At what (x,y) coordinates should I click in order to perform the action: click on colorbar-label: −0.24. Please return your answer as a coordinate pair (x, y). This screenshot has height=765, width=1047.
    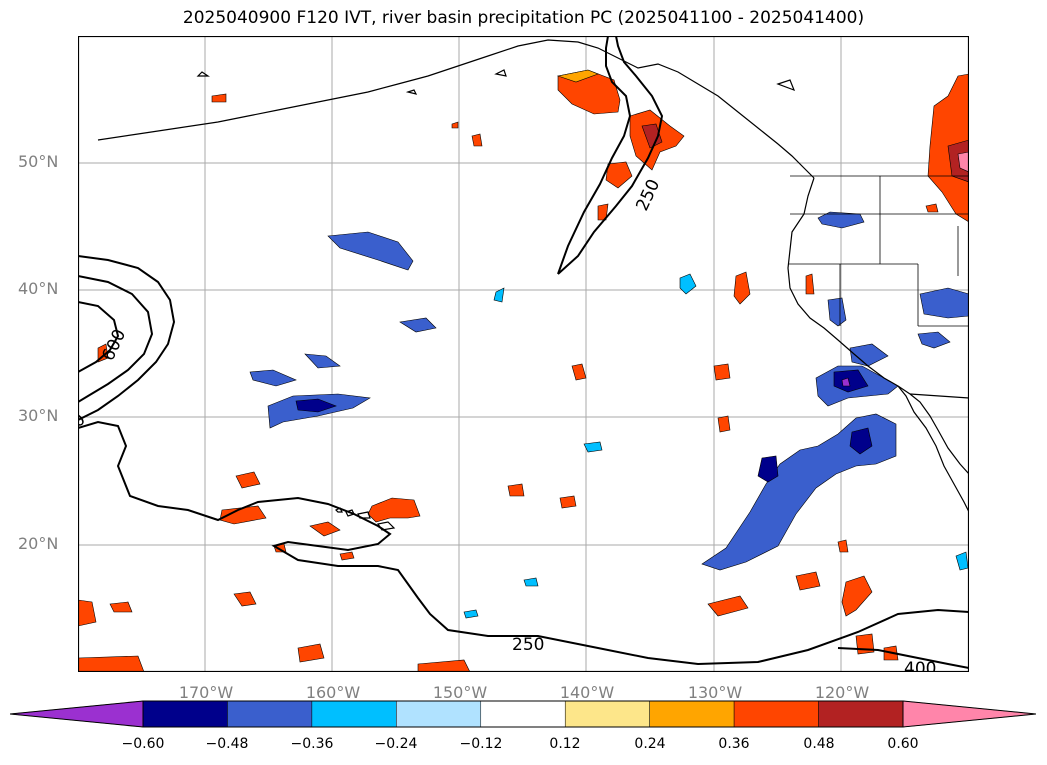
    Looking at the image, I should click on (396, 744).